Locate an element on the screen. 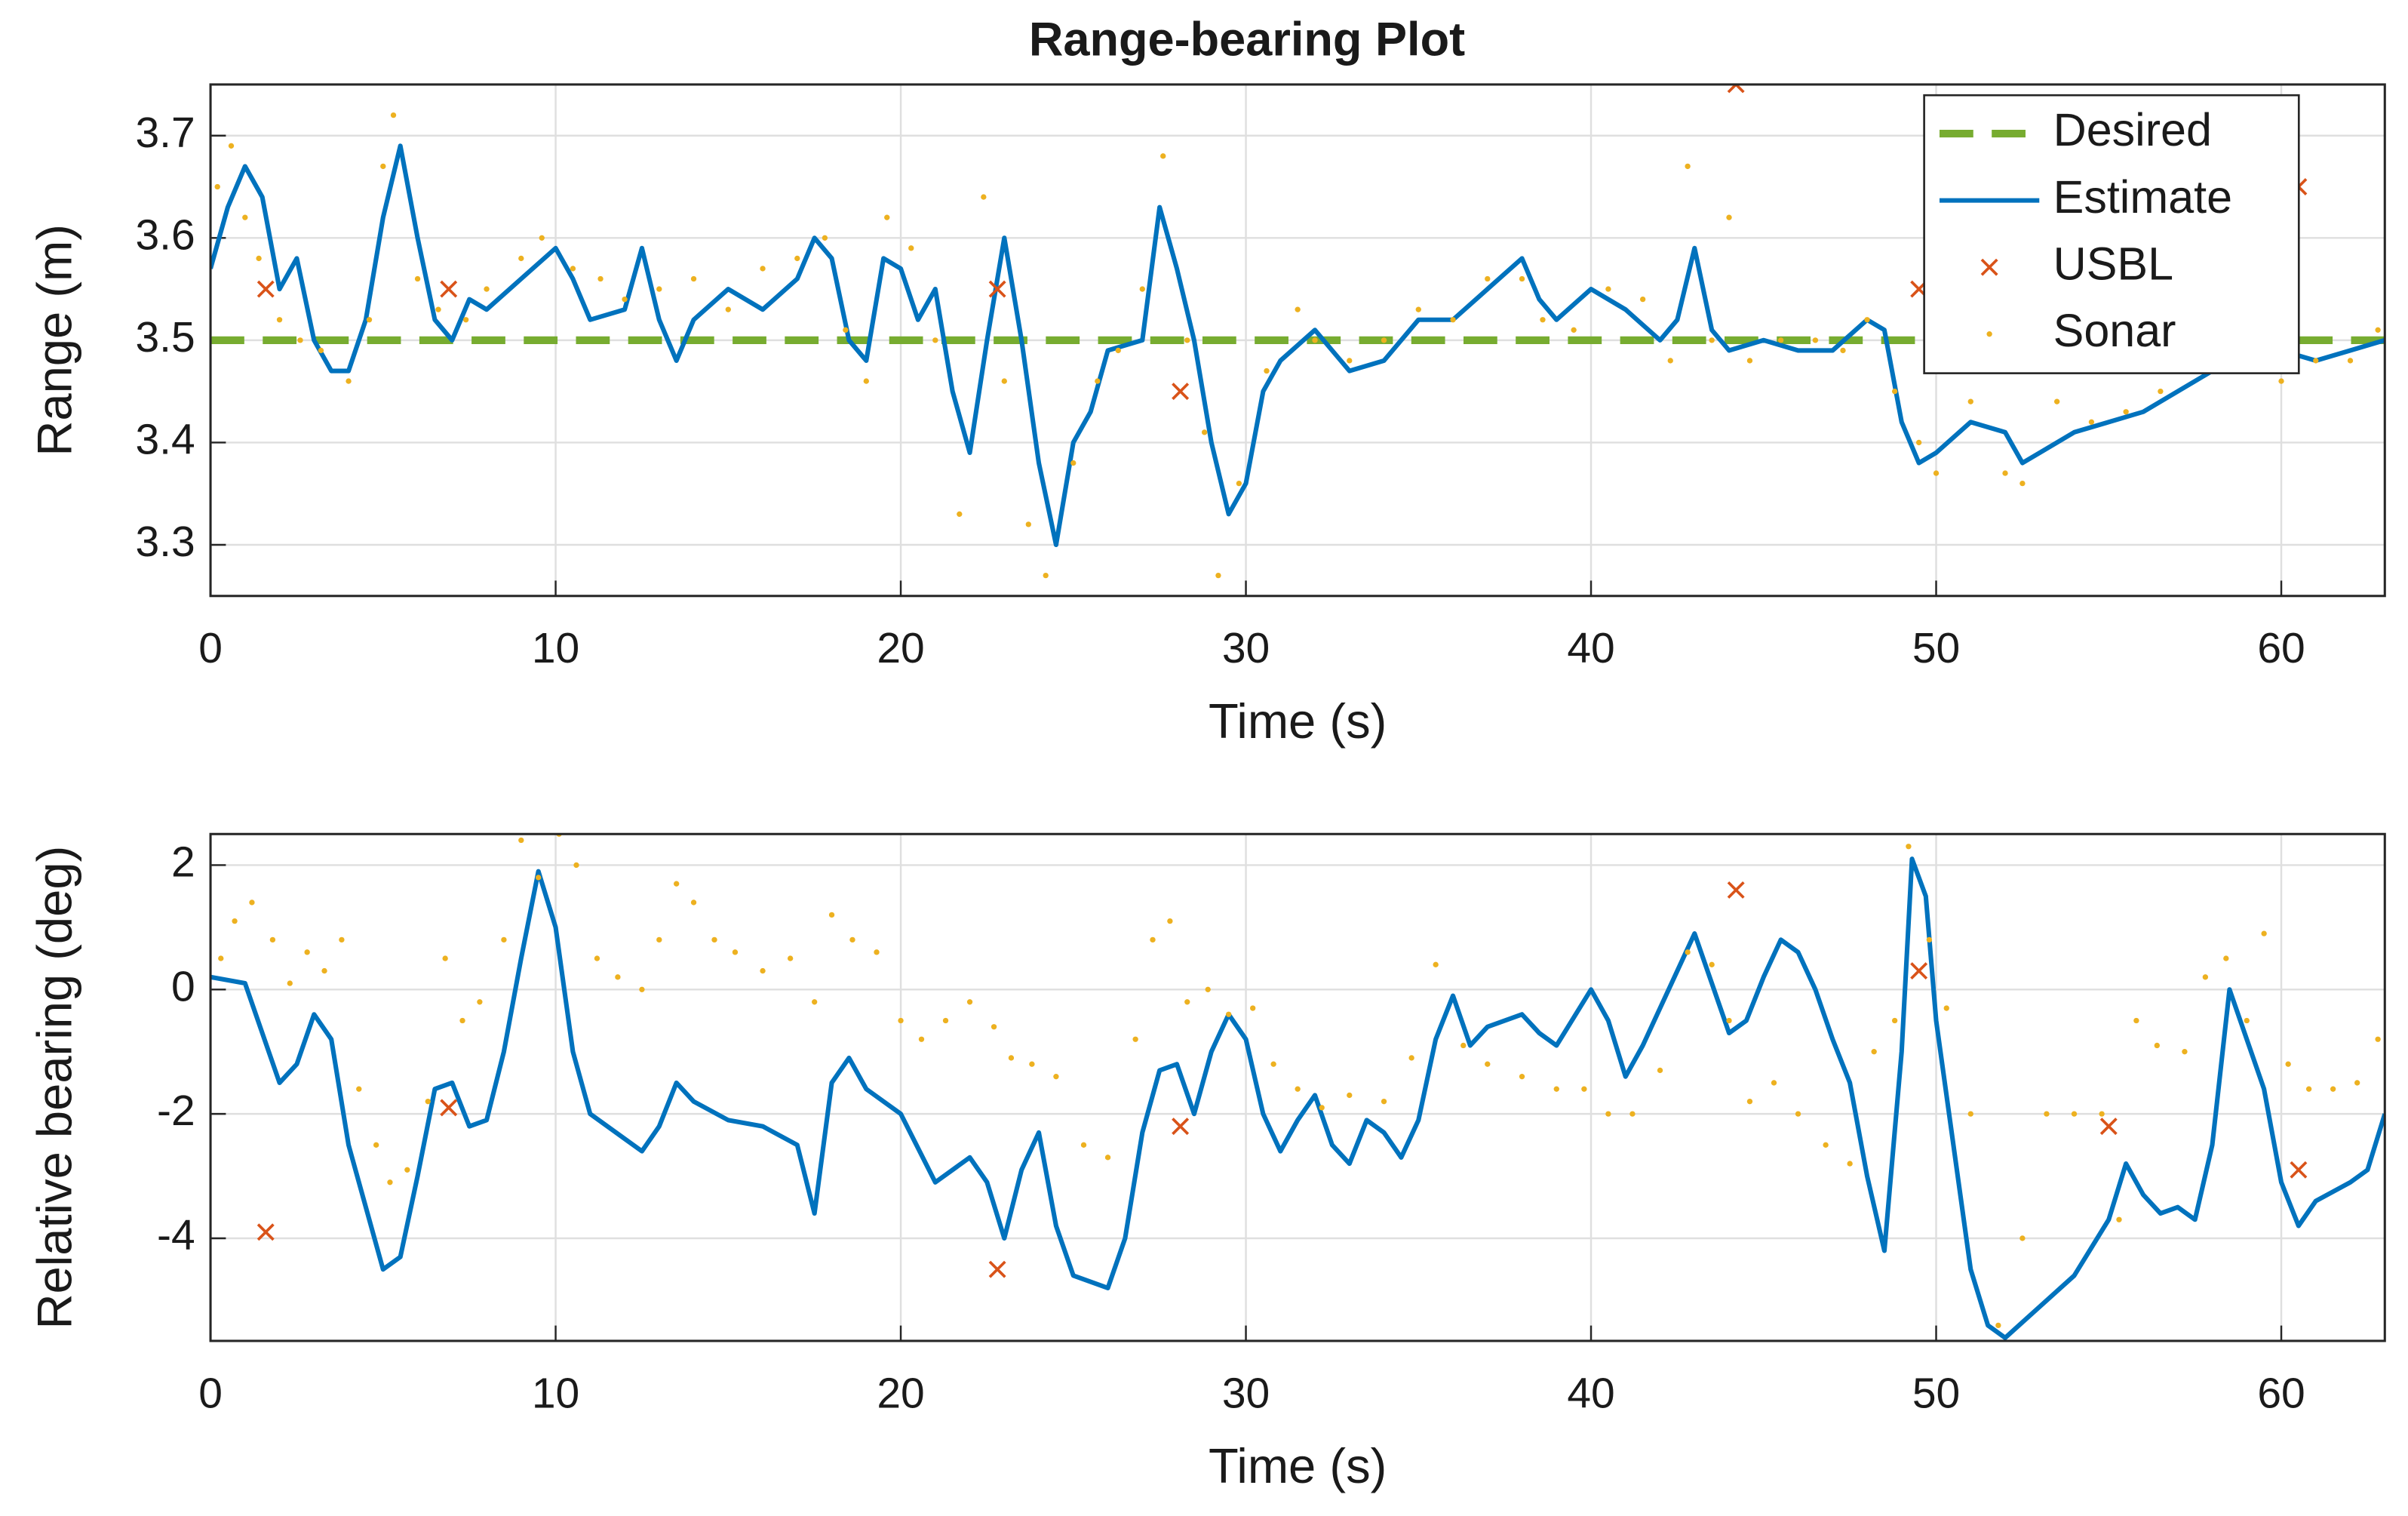 The height and width of the screenshot is (1516, 2408). x-tick-label: 40 is located at coordinates (1590, 1393).